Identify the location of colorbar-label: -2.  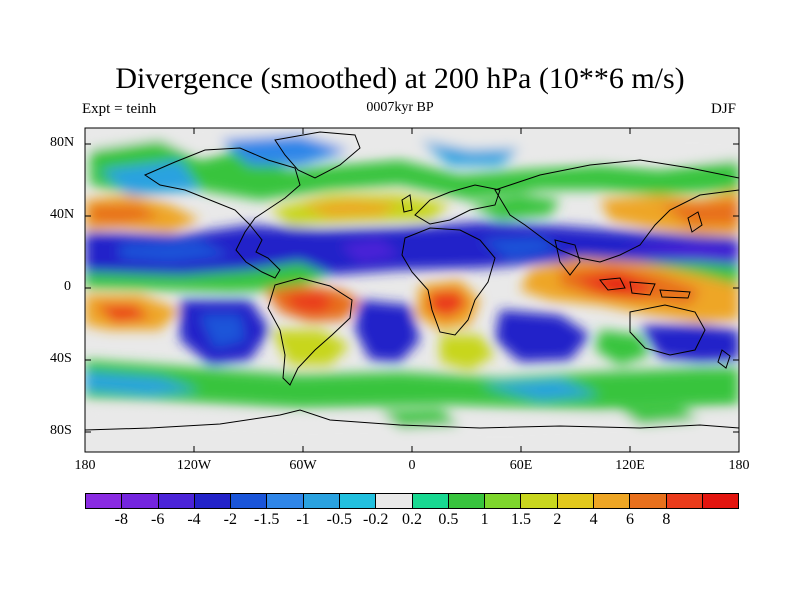
(230, 519).